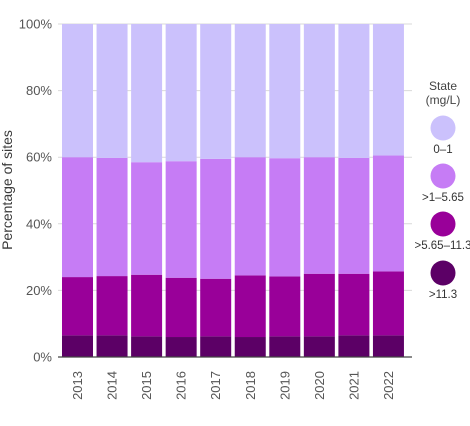  What do you see at coordinates (112, 385) in the screenshot?
I see `x-tick-label: 2014` at bounding box center [112, 385].